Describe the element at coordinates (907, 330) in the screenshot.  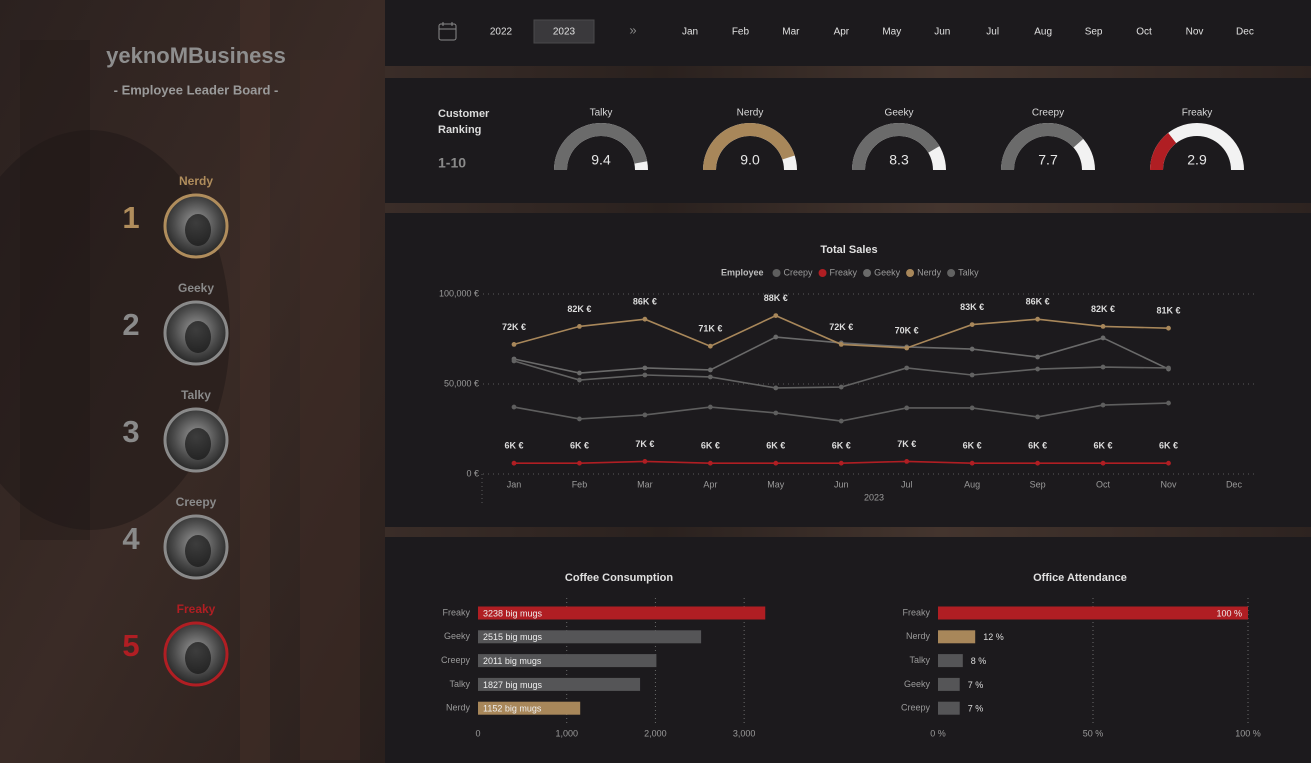
I see `data-label: 70K €` at that location.